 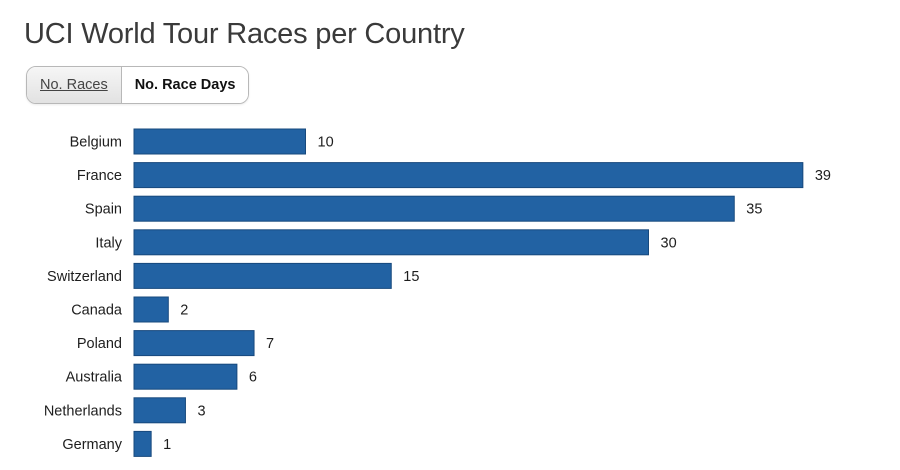 What do you see at coordinates (94, 378) in the screenshot?
I see `category-label: Australia` at bounding box center [94, 378].